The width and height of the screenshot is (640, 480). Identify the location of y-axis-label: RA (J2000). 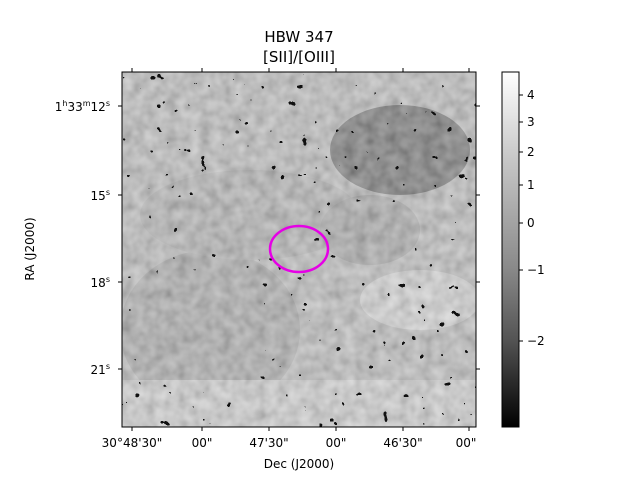
(30, 248).